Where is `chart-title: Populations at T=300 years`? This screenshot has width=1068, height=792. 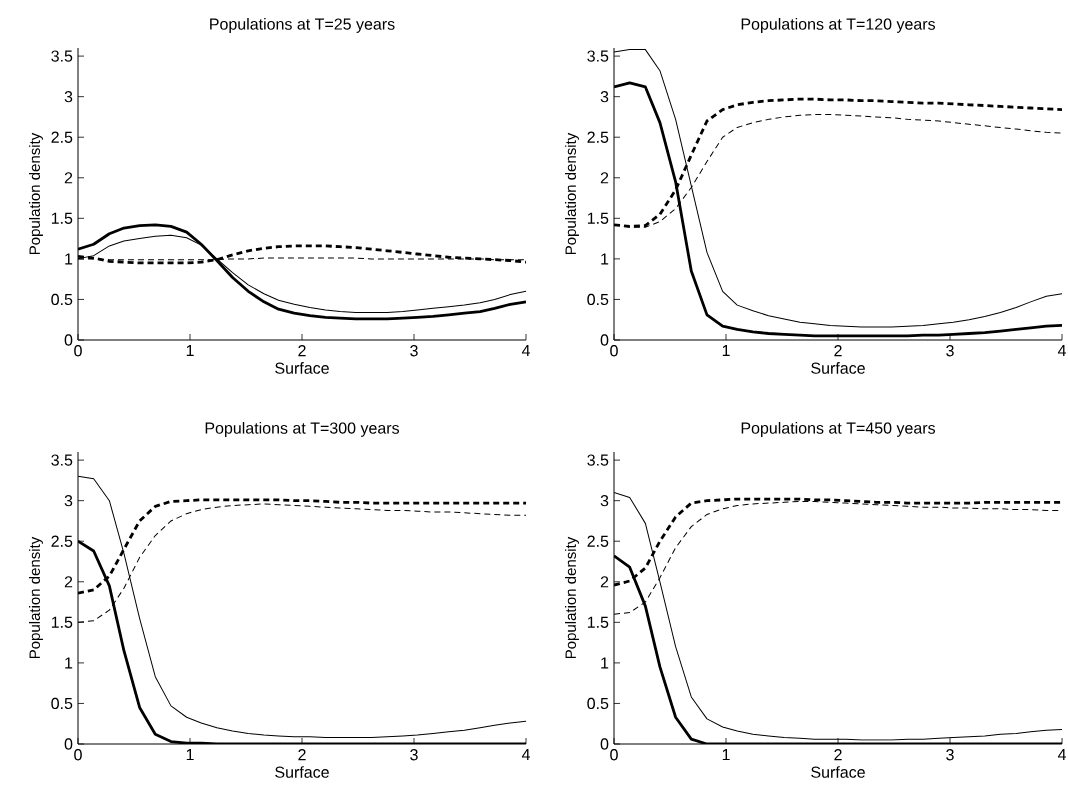 chart-title: Populations at T=300 years is located at coordinates (302, 429).